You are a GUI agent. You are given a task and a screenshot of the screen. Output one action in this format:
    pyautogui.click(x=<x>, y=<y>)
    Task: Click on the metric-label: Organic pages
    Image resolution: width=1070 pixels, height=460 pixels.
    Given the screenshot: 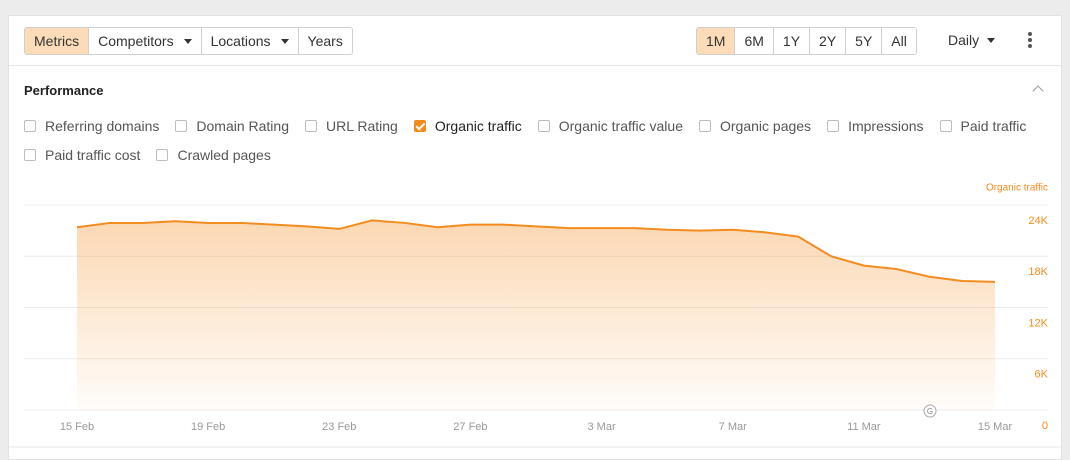 What is the action you would take?
    pyautogui.click(x=766, y=126)
    